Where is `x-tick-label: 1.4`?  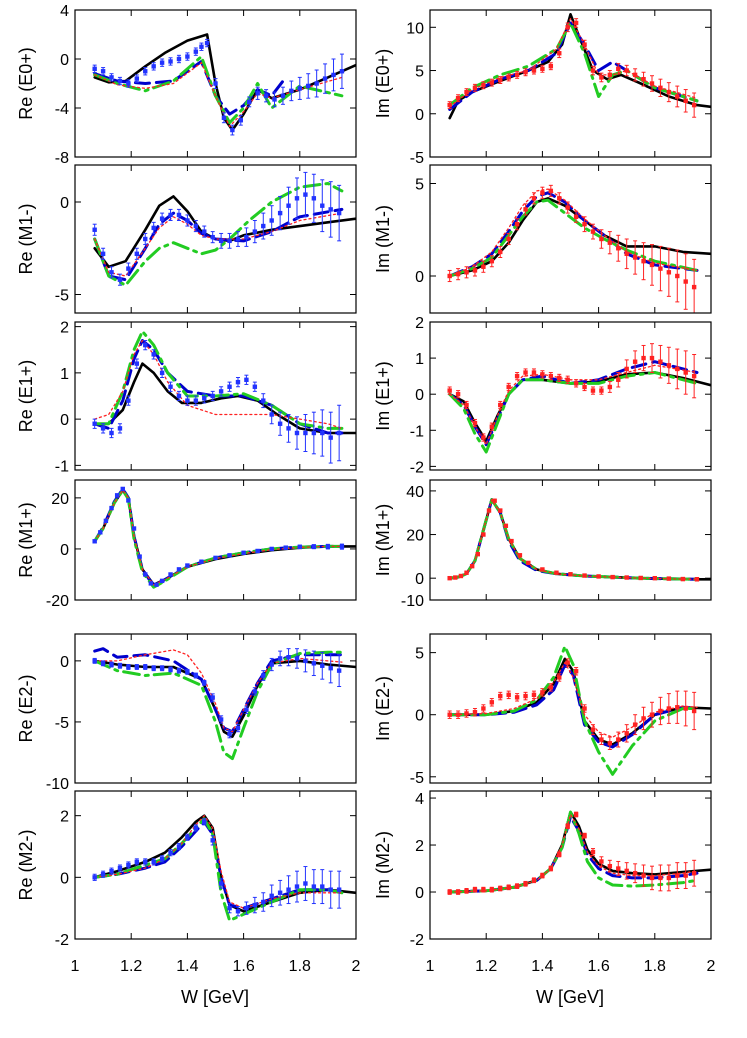 x-tick-label: 1.4 is located at coordinates (542, 966).